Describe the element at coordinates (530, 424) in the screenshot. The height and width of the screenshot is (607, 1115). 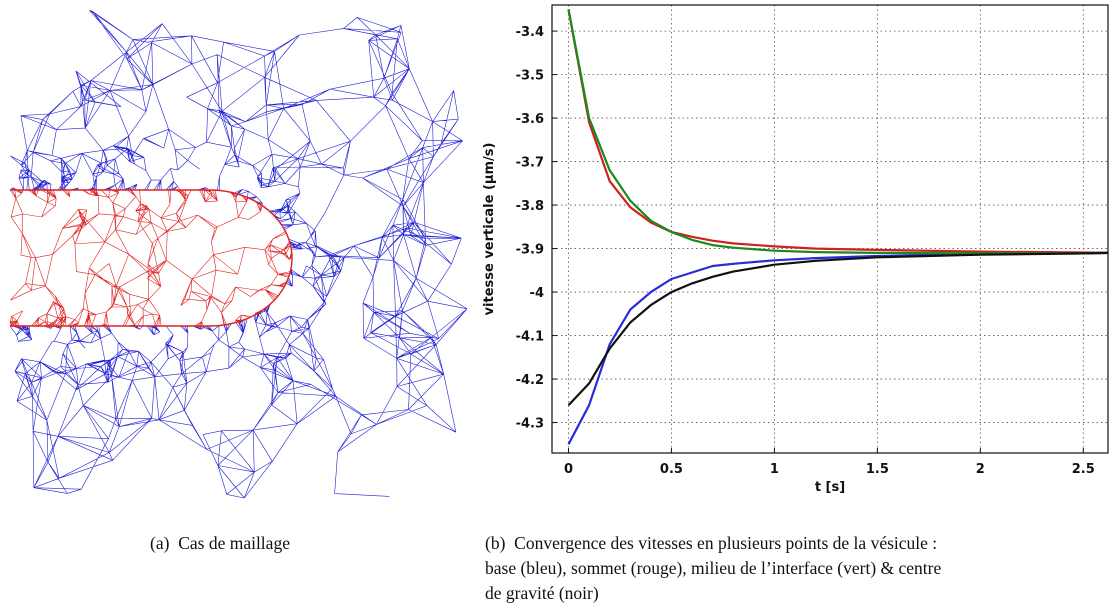
I see `y-tick-label: -4.3` at that location.